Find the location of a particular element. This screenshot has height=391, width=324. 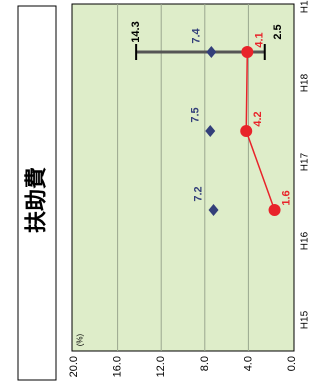

data-label: 7.4 is located at coordinates (196, 35).